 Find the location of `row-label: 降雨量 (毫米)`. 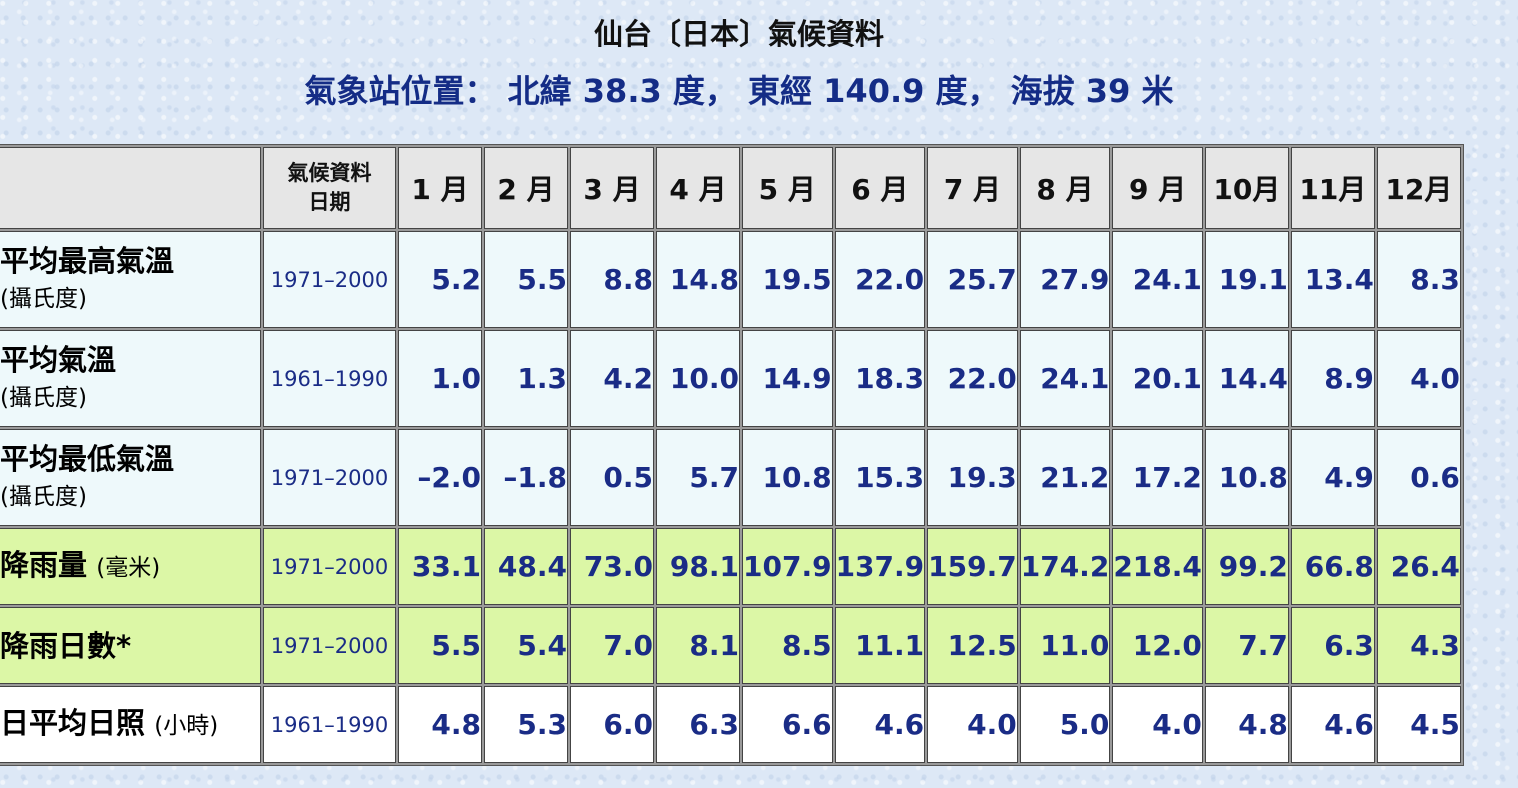

row-label: 降雨量 (毫米) is located at coordinates (130, 566).